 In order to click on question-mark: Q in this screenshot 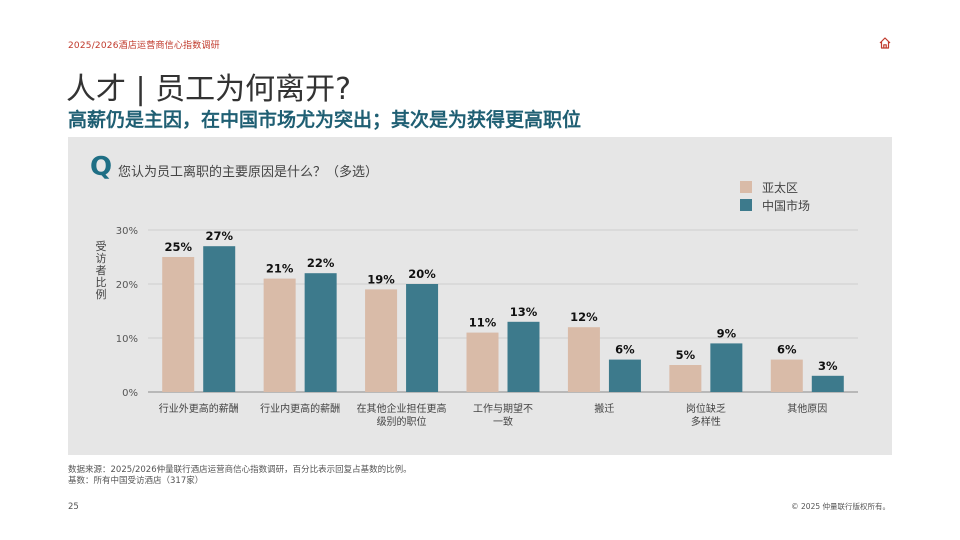, I will do `click(101, 167)`.